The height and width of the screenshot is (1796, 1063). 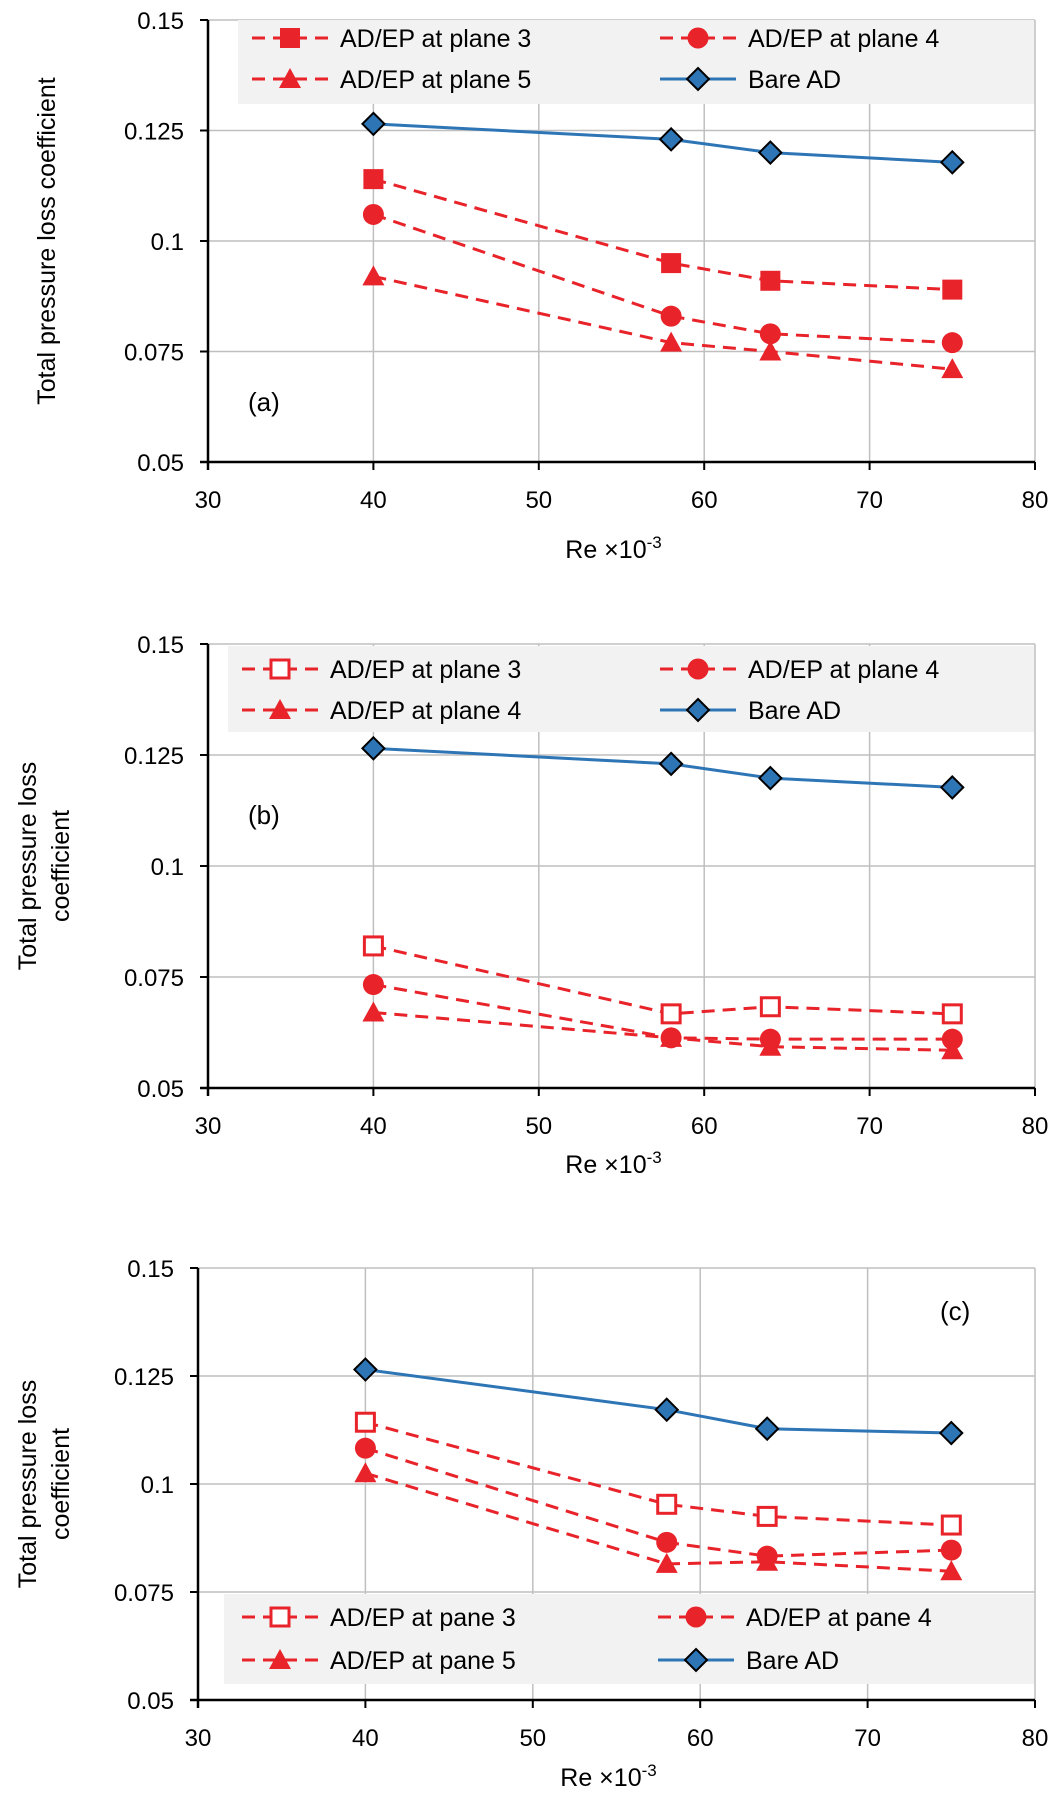 I want to click on y-axis-label-line: Total pressure loss coefficient, so click(x=47, y=241).